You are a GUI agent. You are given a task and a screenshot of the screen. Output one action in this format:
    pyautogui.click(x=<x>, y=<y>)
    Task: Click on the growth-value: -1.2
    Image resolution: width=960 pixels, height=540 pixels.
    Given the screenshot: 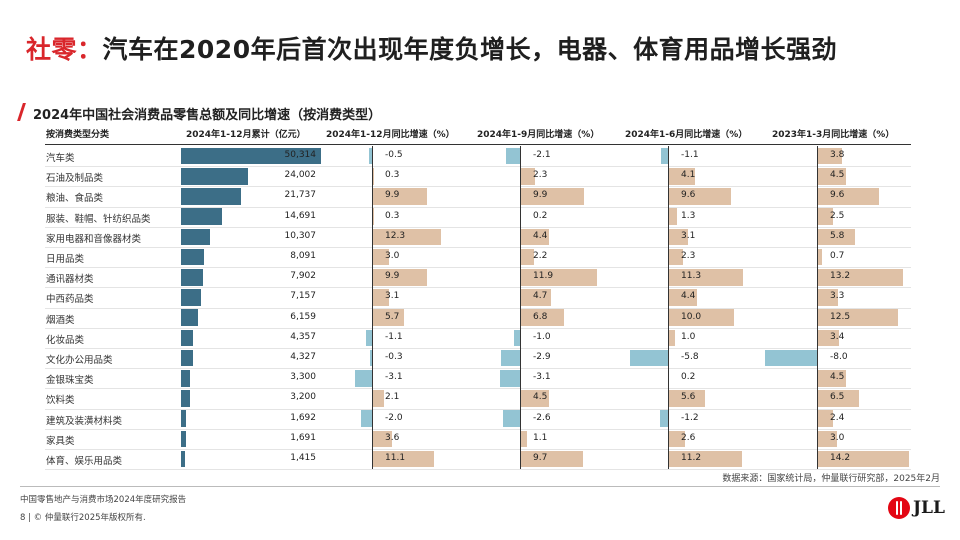 What is the action you would take?
    pyautogui.click(x=690, y=417)
    